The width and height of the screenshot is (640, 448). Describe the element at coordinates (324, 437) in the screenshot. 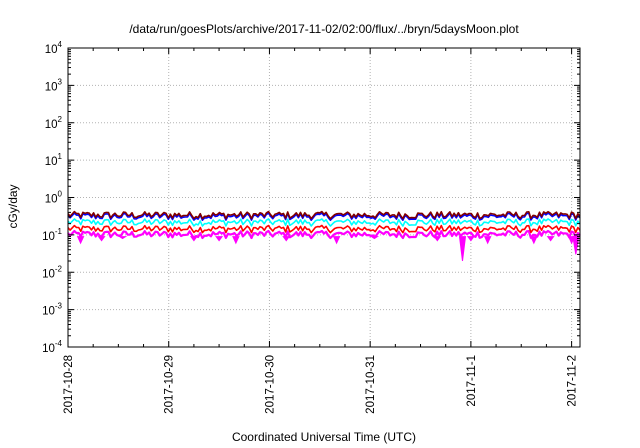

I see `x-axis-label: Coordinated Universal Time (UTC)` at that location.